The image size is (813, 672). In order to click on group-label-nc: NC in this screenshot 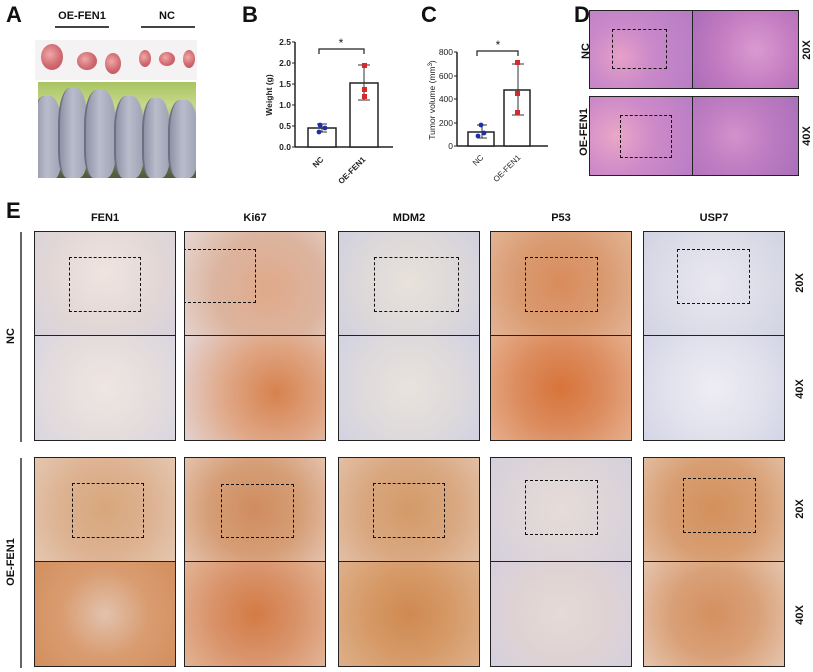, I will do `click(167, 16)`.